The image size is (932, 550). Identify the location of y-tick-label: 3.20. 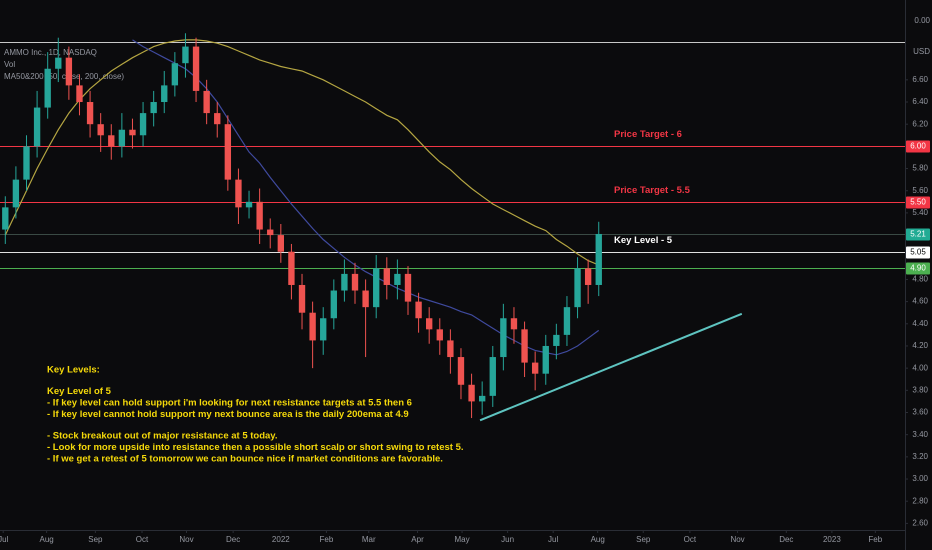
(920, 456).